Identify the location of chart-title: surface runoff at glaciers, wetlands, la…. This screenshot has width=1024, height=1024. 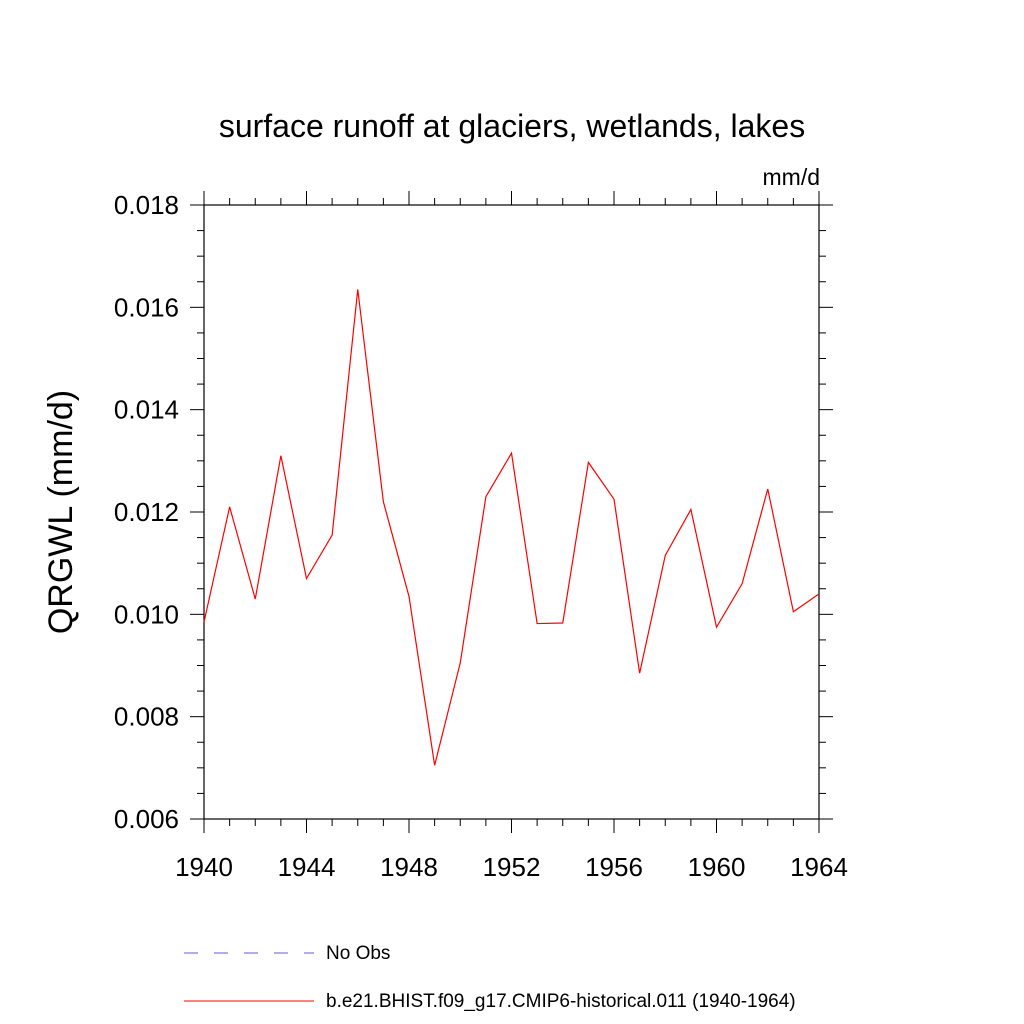
(512, 126).